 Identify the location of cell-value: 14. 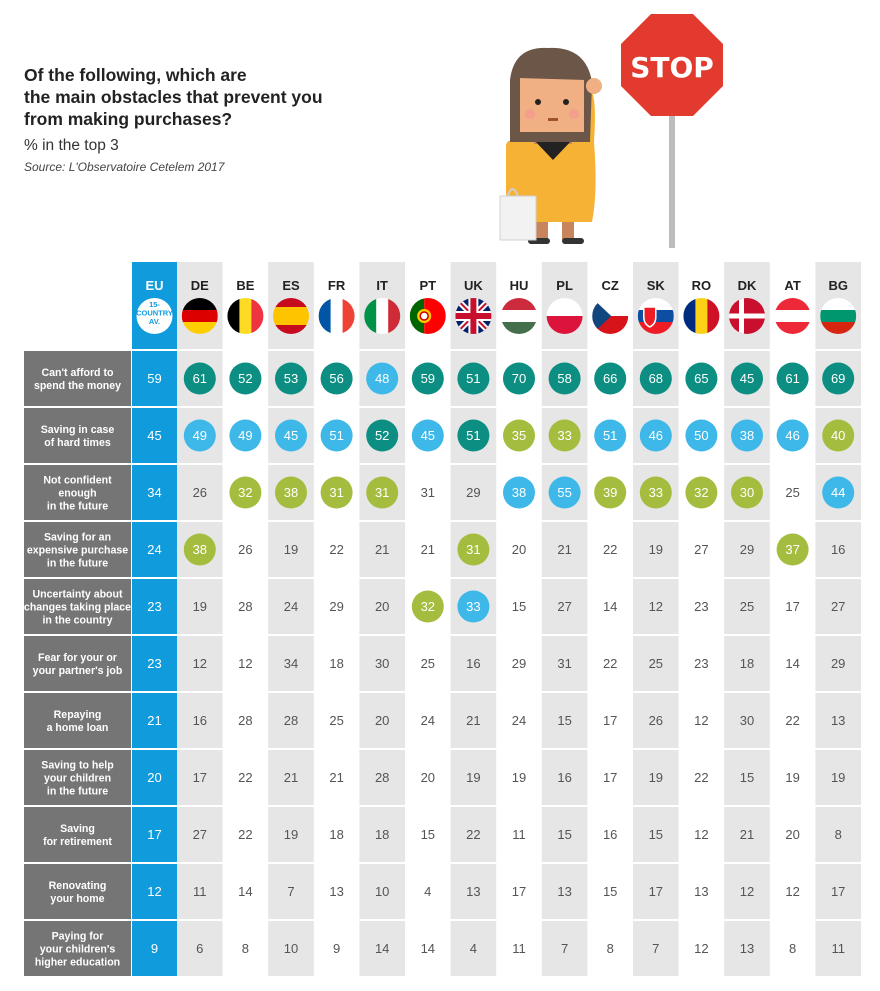
(610, 606).